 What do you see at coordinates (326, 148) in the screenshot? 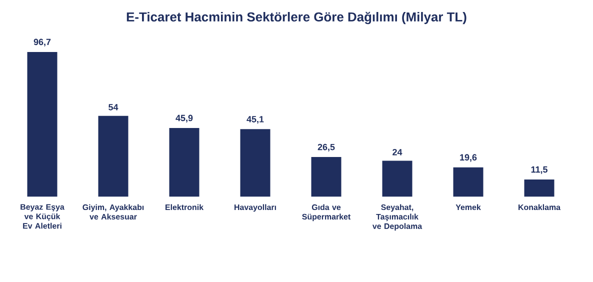
I see `data-label: 26,5` at bounding box center [326, 148].